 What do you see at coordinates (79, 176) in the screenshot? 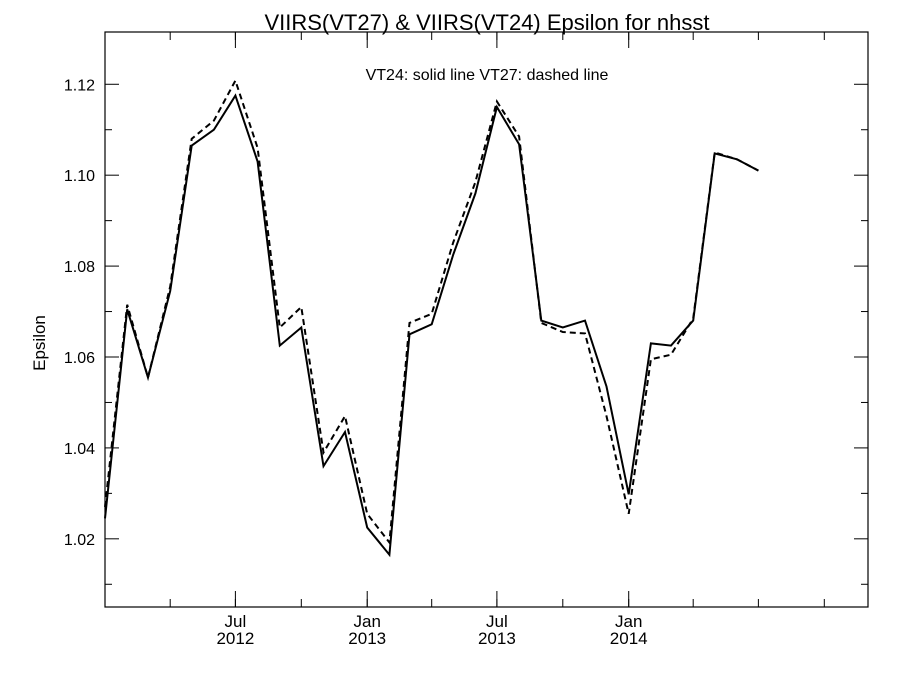
I see `y-tick-label: 1.10` at bounding box center [79, 176].